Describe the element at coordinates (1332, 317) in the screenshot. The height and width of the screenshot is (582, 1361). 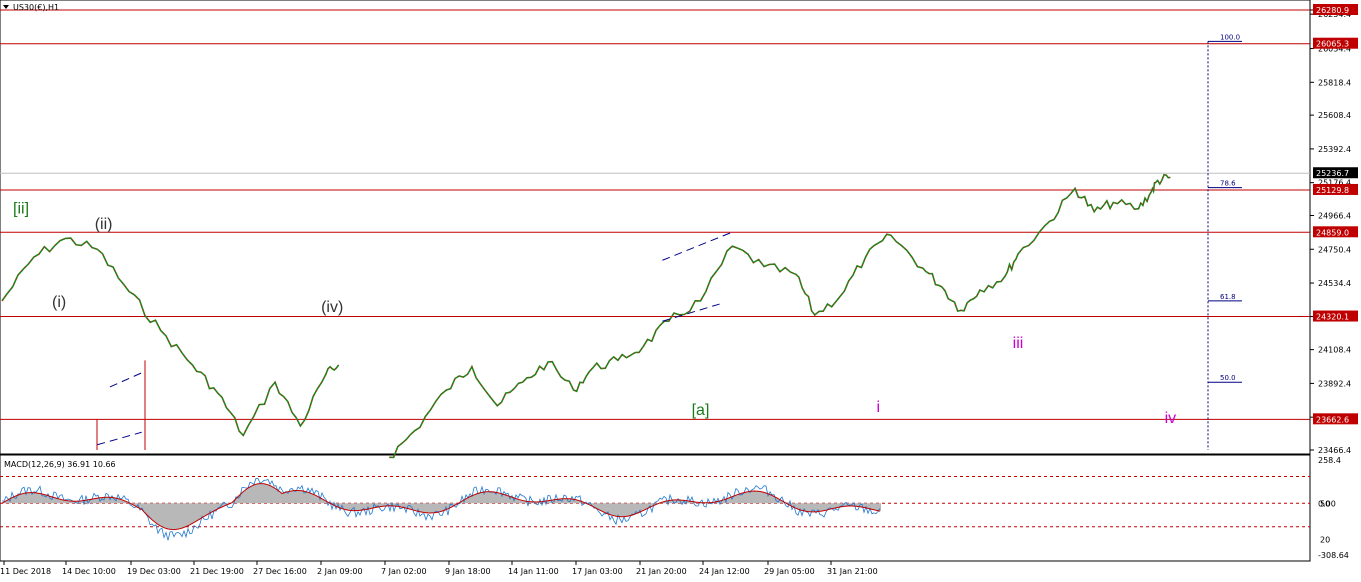
I see `price-label-text: 24320.1` at that location.